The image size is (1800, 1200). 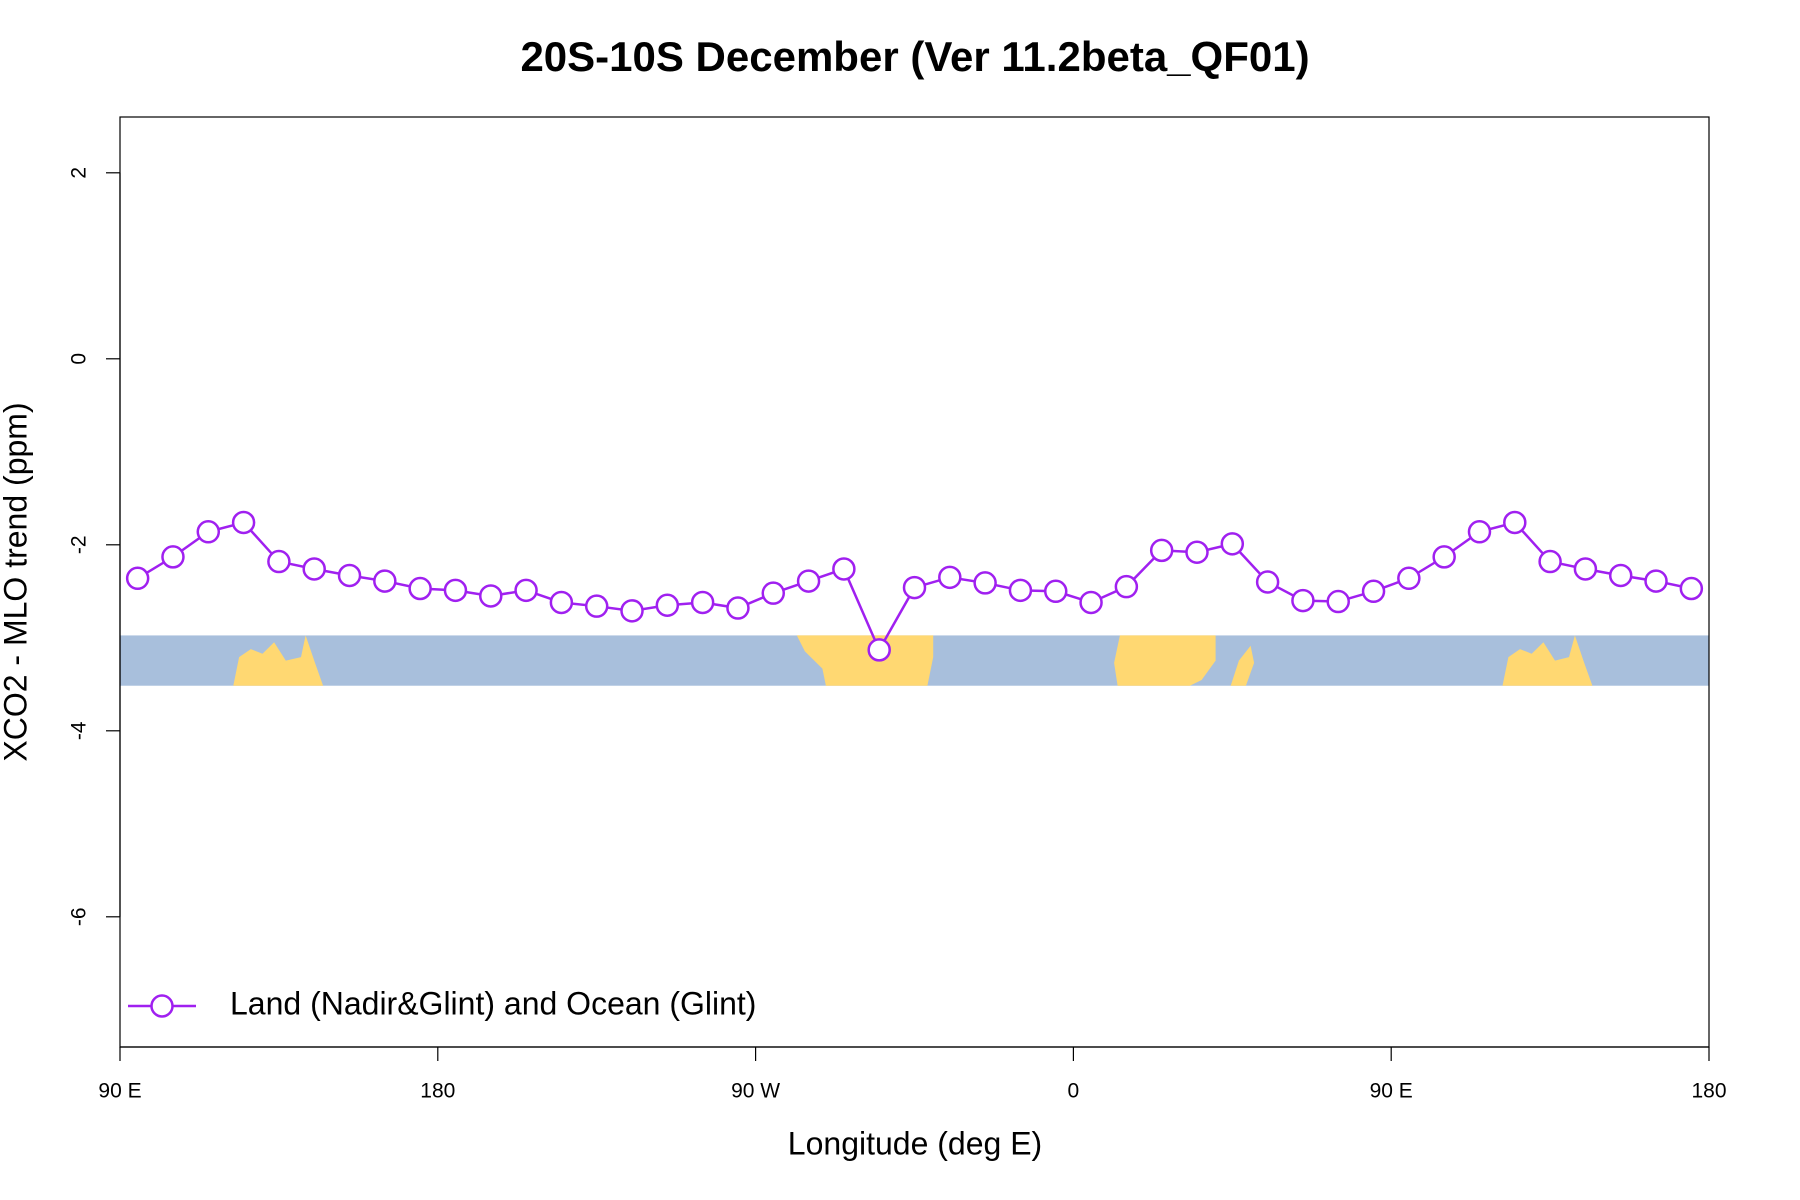 What do you see at coordinates (79, 173) in the screenshot?
I see `y-tick-label: 2` at bounding box center [79, 173].